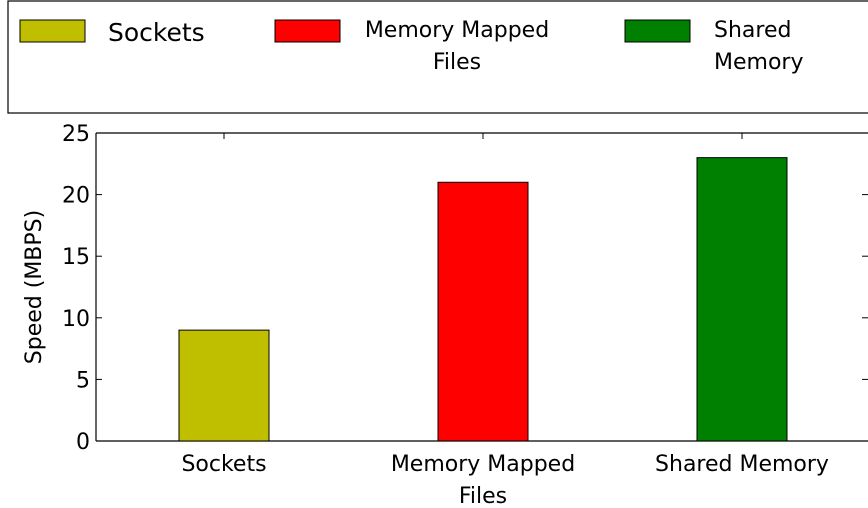  I want to click on y-tick-label: 0, so click(83, 442).